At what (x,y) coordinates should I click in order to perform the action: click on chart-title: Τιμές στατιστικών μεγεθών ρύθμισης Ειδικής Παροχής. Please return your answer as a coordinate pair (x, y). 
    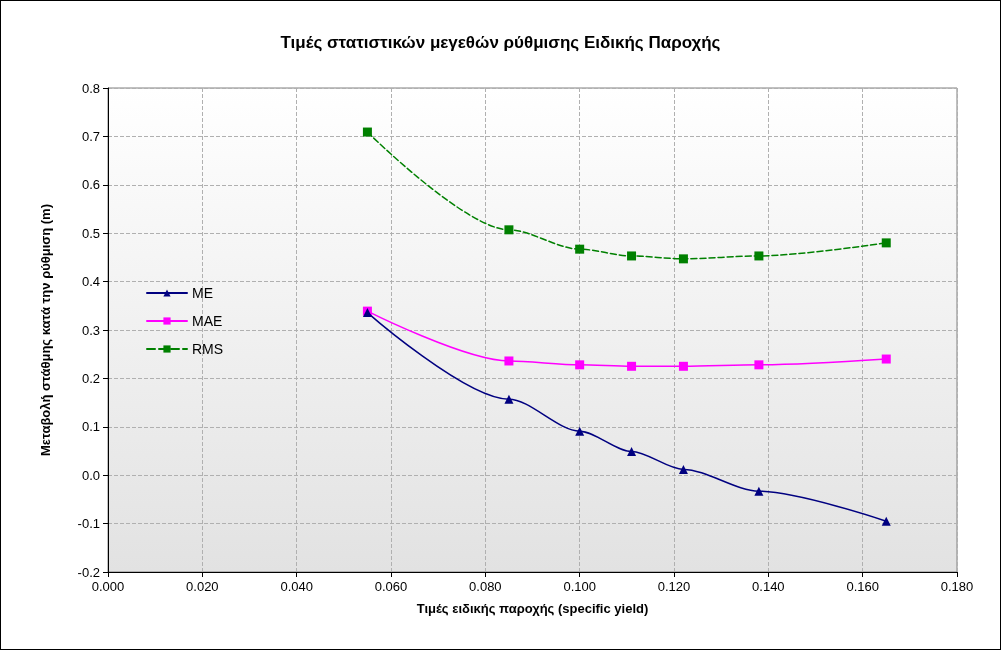
    Looking at the image, I should click on (500, 42).